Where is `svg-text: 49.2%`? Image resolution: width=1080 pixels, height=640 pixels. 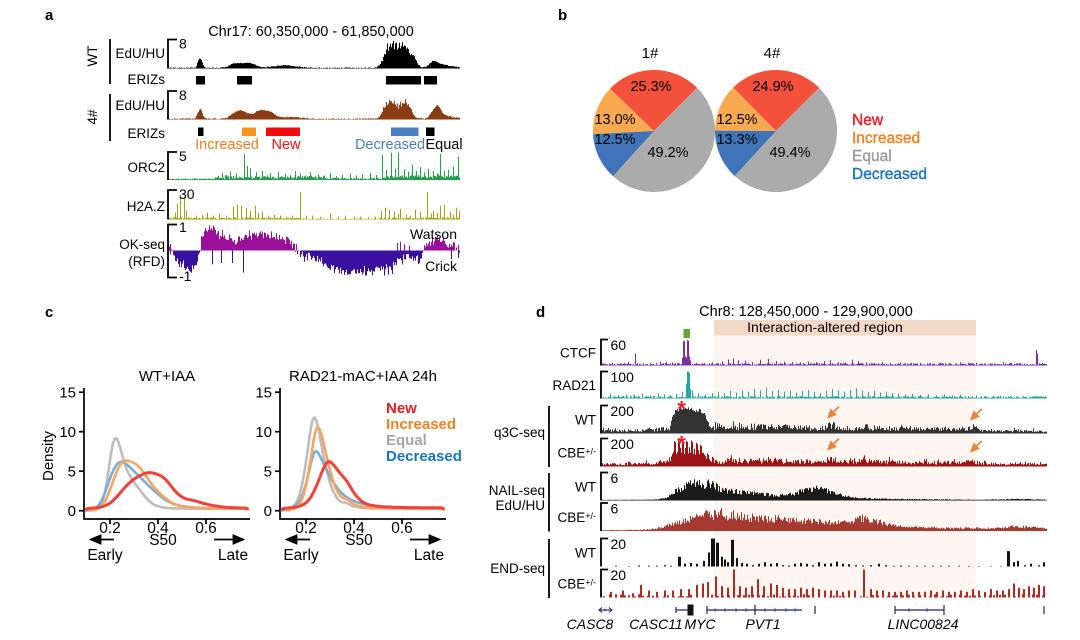
svg-text: 49.2% is located at coordinates (667, 153).